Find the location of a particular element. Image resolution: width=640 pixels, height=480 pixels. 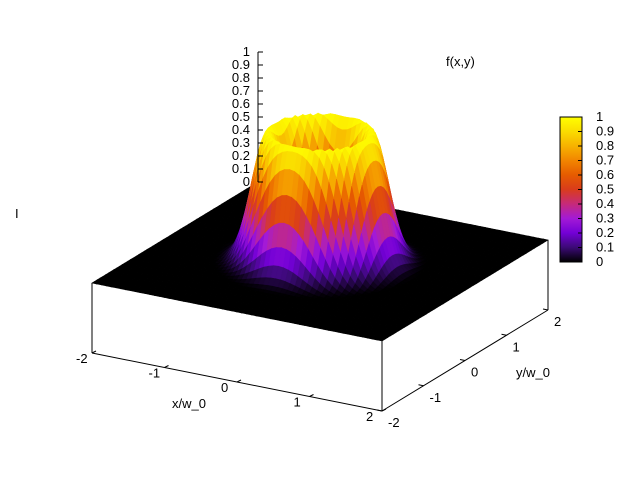

x-tick-label: -2 is located at coordinates (82, 358).